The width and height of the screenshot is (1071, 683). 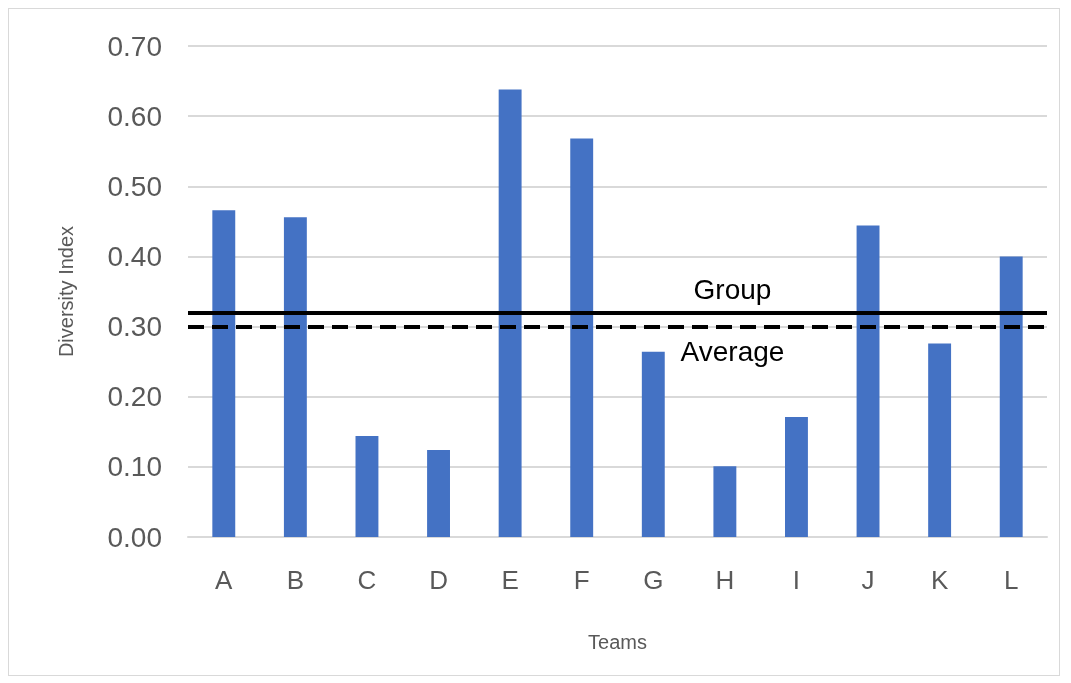 What do you see at coordinates (939, 580) in the screenshot?
I see `x-tick-label: K` at bounding box center [939, 580].